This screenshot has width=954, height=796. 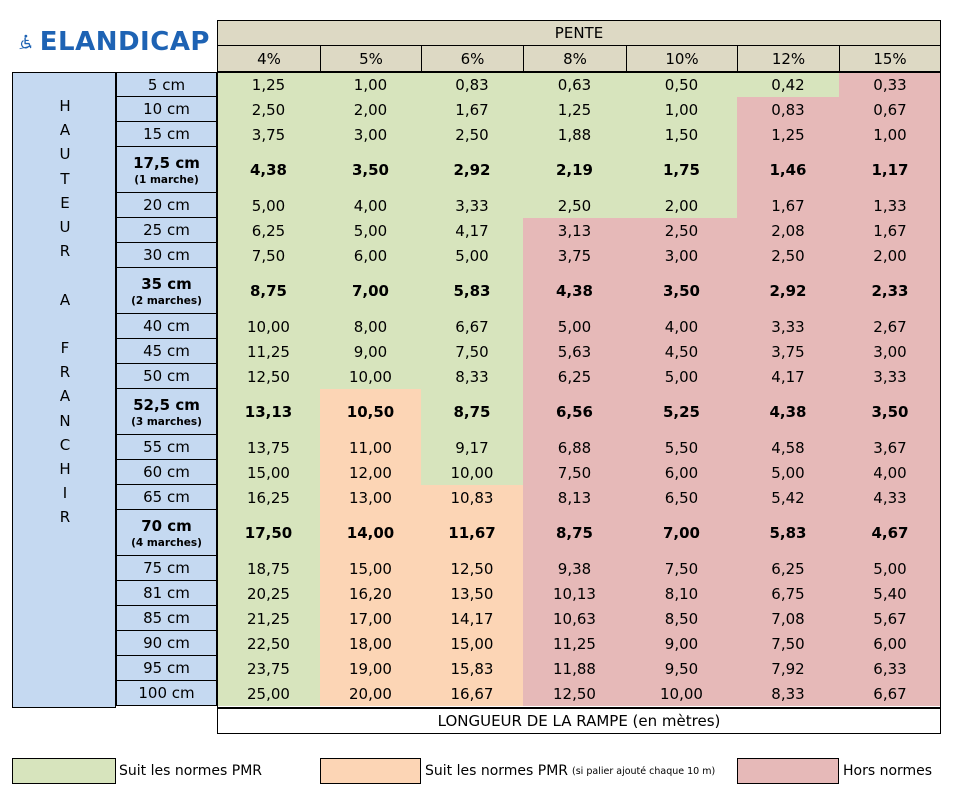 I want to click on length-cell: 16,20, so click(x=370, y=593).